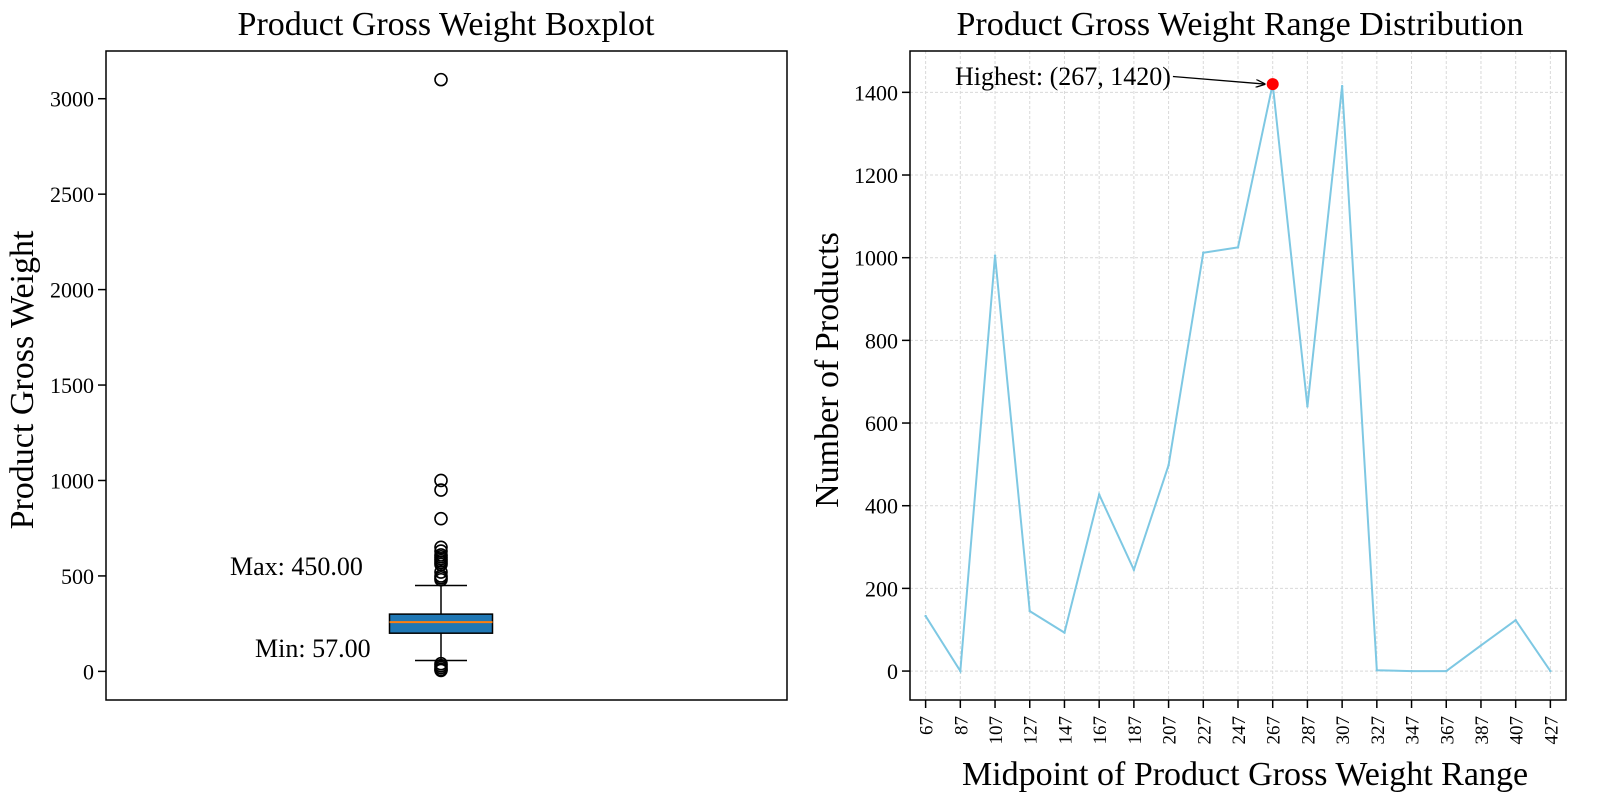 The image size is (1599, 797). What do you see at coordinates (1378, 730) in the screenshot?
I see `line-chart-x-tick-label: 327` at bounding box center [1378, 730].